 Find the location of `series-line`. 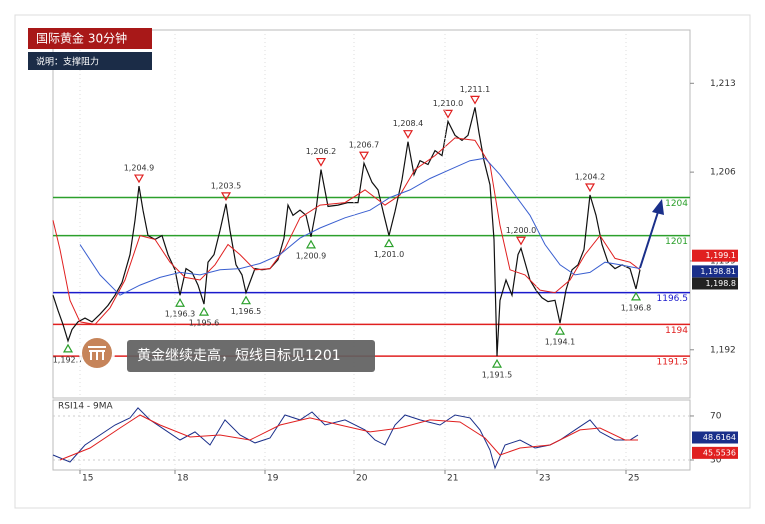

series-line is located at coordinates (348, 437).